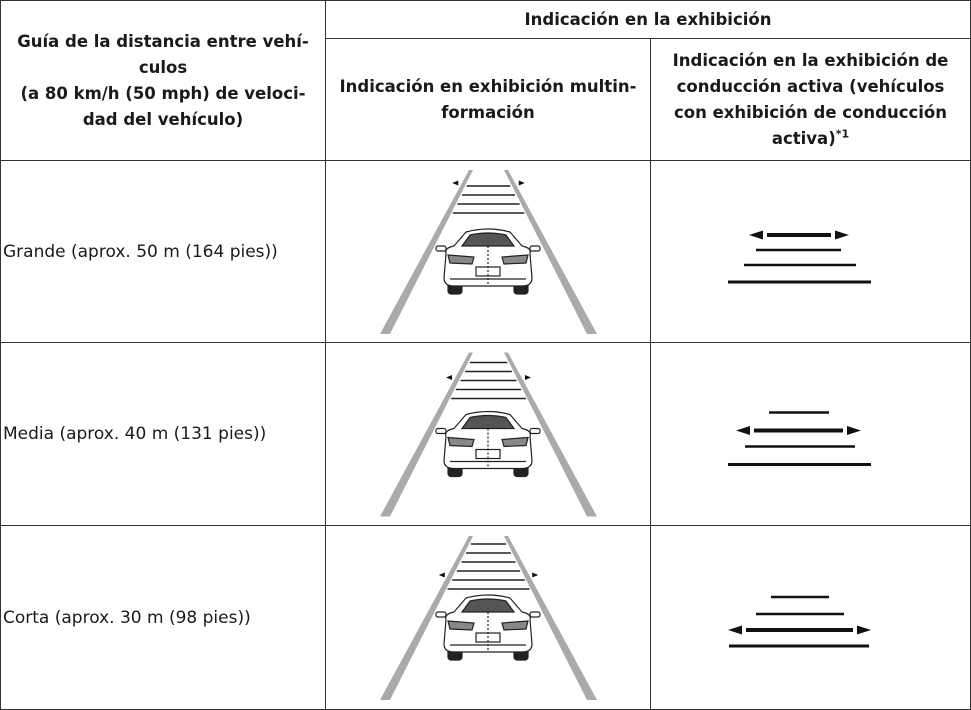  Describe the element at coordinates (810, 112) in the screenshot. I see `header-line: con exhibición de conducción` at that location.